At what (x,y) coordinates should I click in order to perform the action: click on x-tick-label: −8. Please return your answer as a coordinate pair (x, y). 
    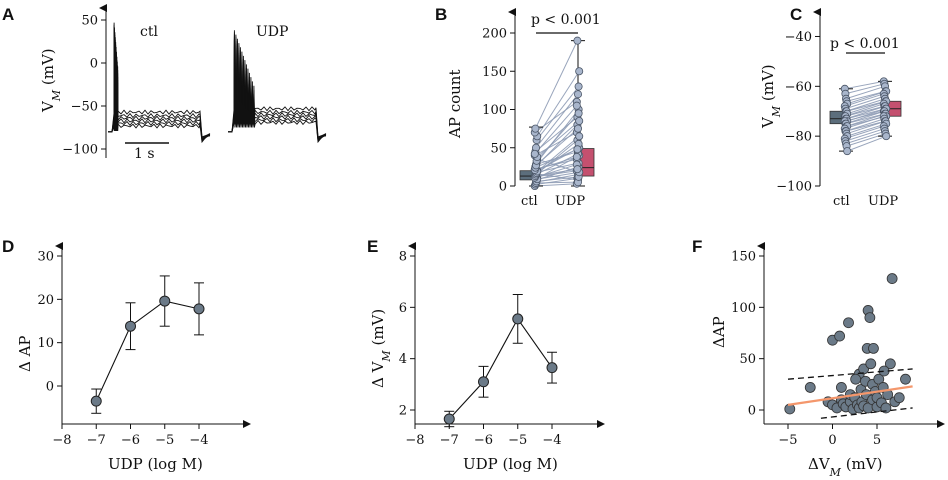
    Looking at the image, I should click on (414, 440).